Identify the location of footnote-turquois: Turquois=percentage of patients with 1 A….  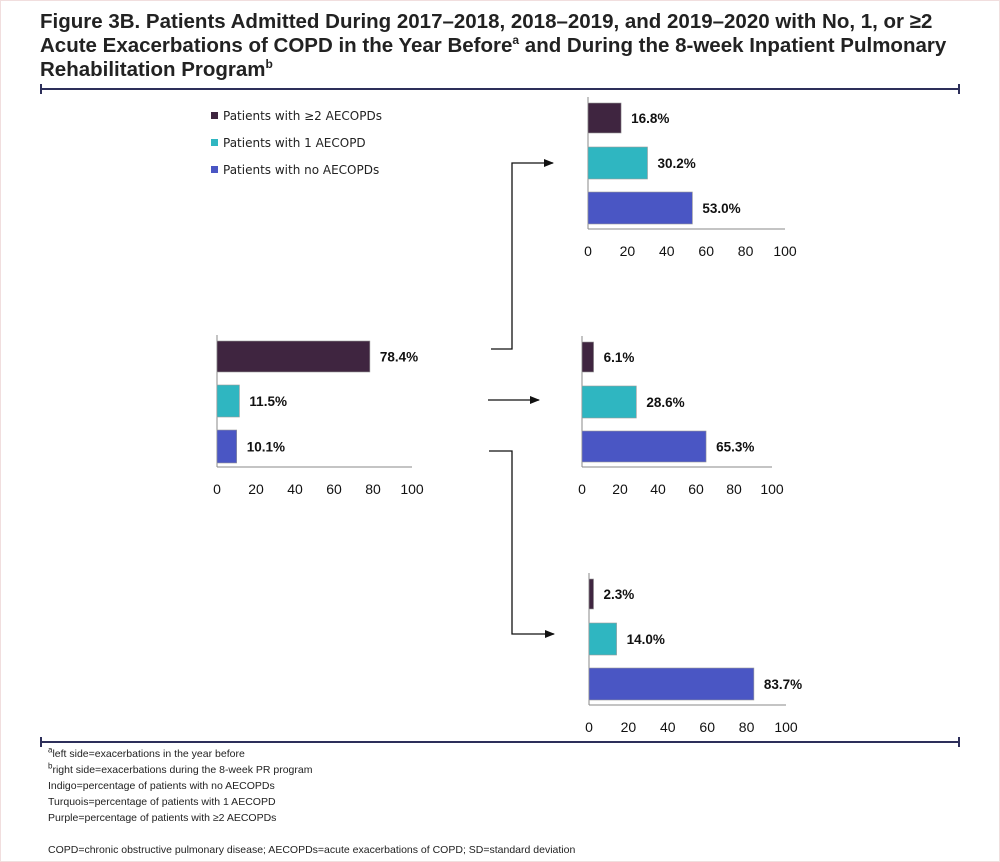
(162, 802).